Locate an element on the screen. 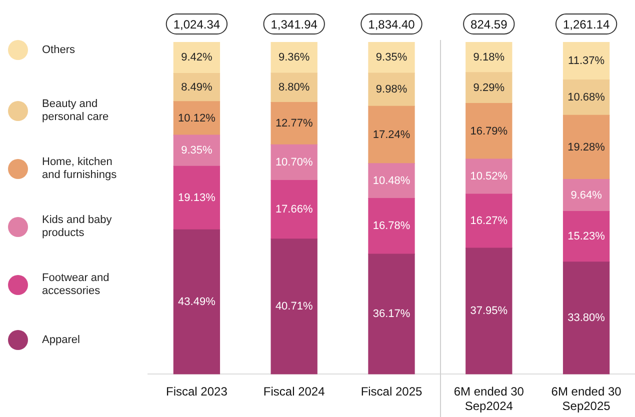 Image resolution: width=635 pixels, height=417 pixels. data-label: 19.28% is located at coordinates (587, 147).